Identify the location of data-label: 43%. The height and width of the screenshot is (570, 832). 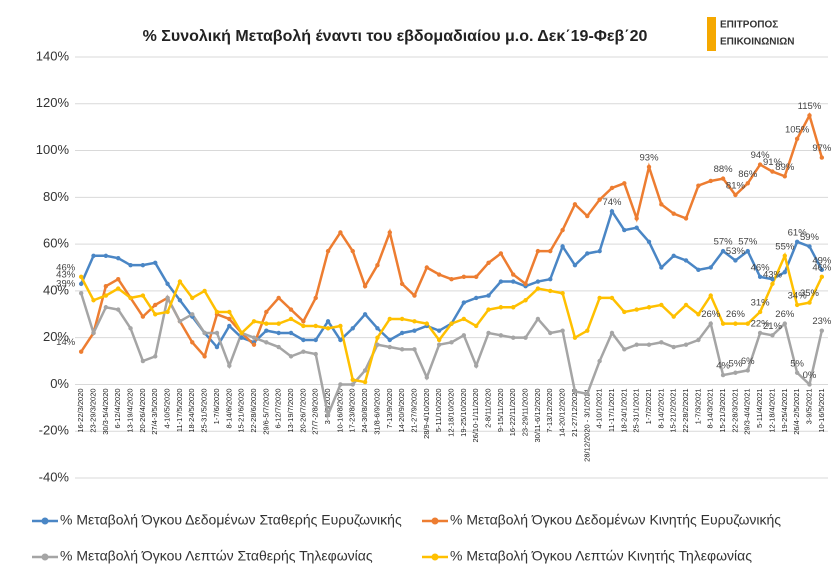
(66, 274).